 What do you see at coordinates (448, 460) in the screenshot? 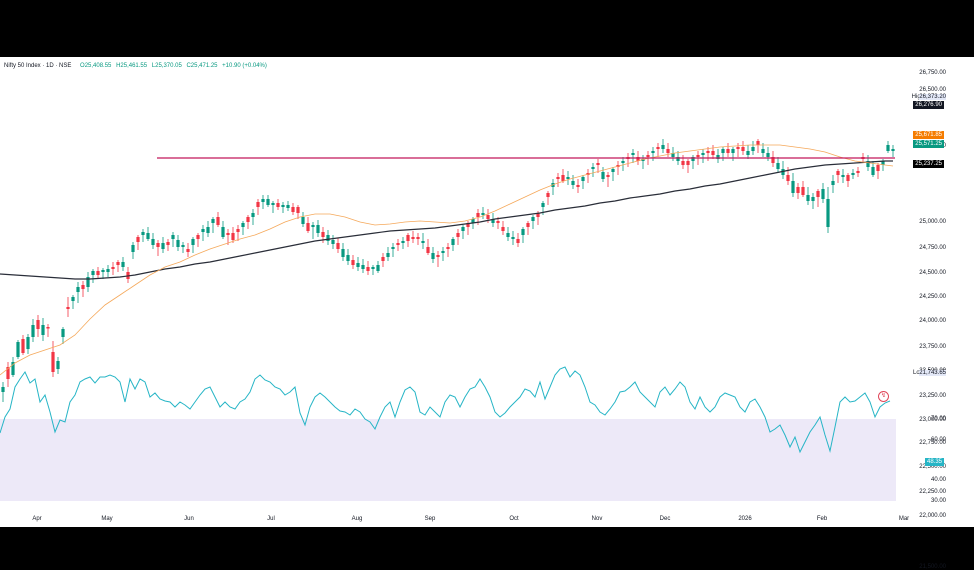
I see `rsi-band` at bounding box center [448, 460].